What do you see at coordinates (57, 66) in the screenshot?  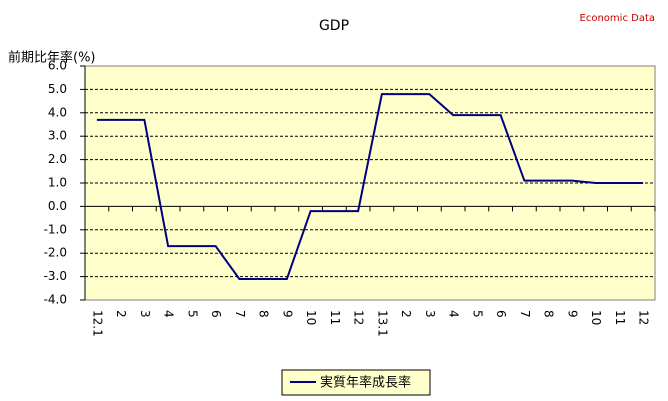 I see `y-tick-label: 6.0` at bounding box center [57, 66].